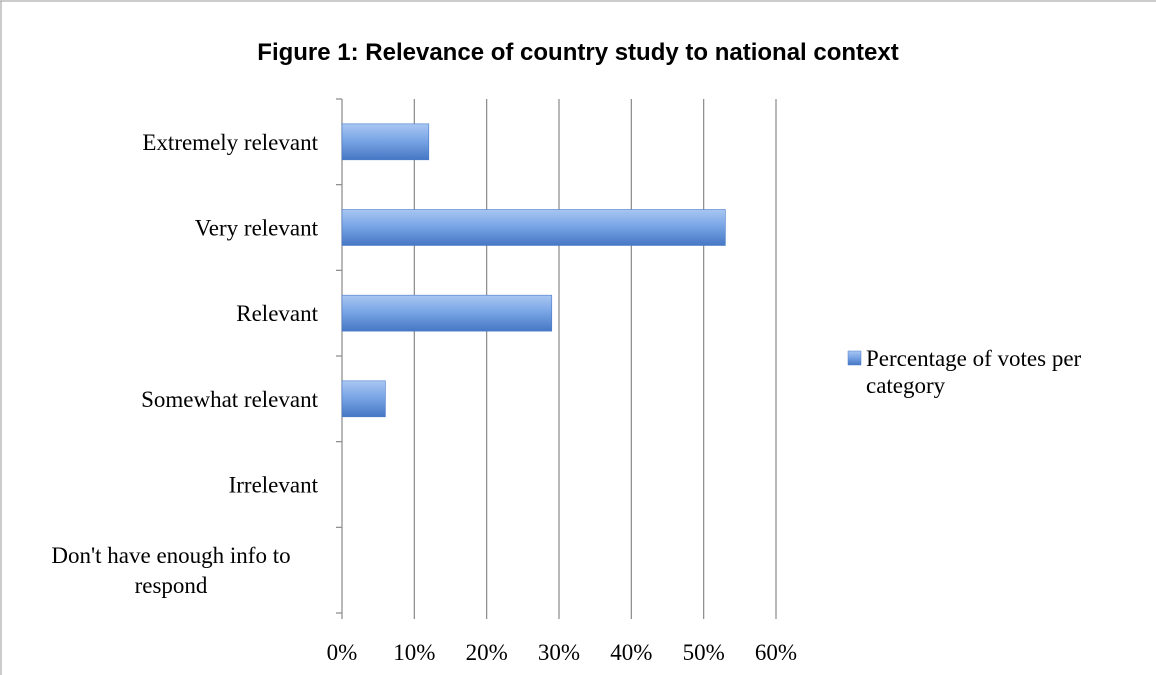  What do you see at coordinates (704, 652) in the screenshot?
I see `x-tick-label: 50%` at bounding box center [704, 652].